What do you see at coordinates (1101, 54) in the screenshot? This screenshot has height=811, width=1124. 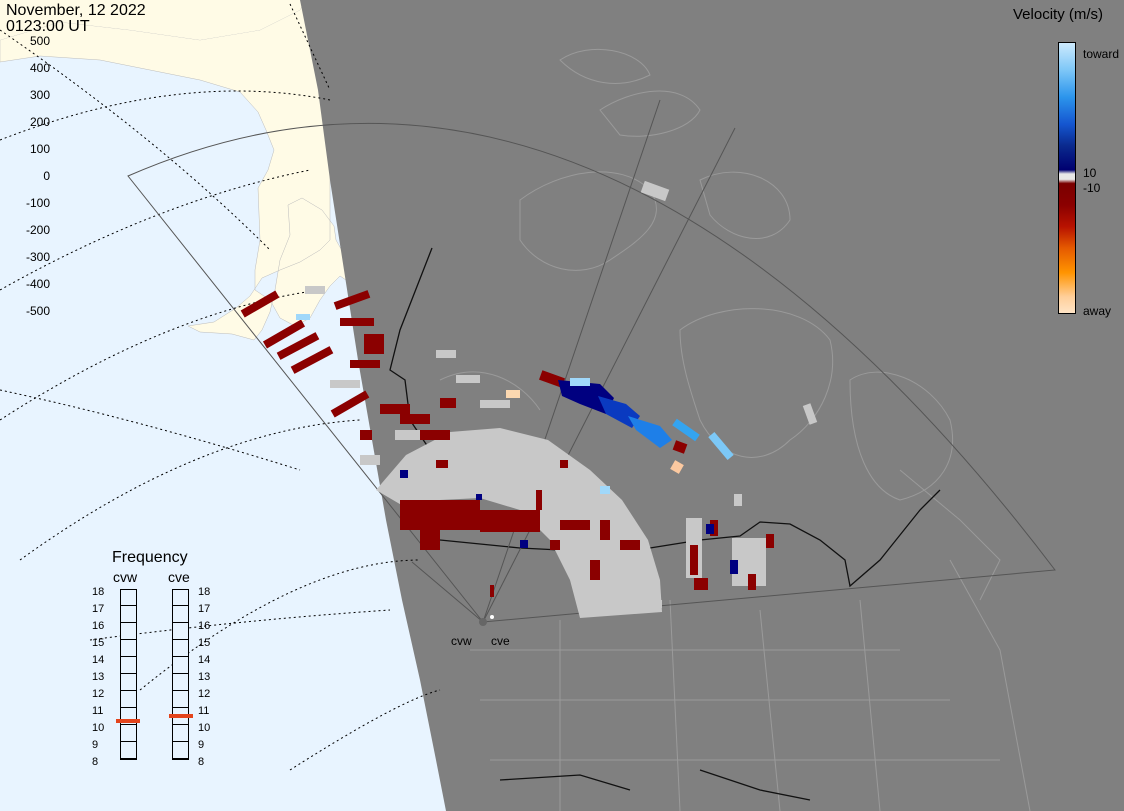 I see `toward-label: toward` at bounding box center [1101, 54].